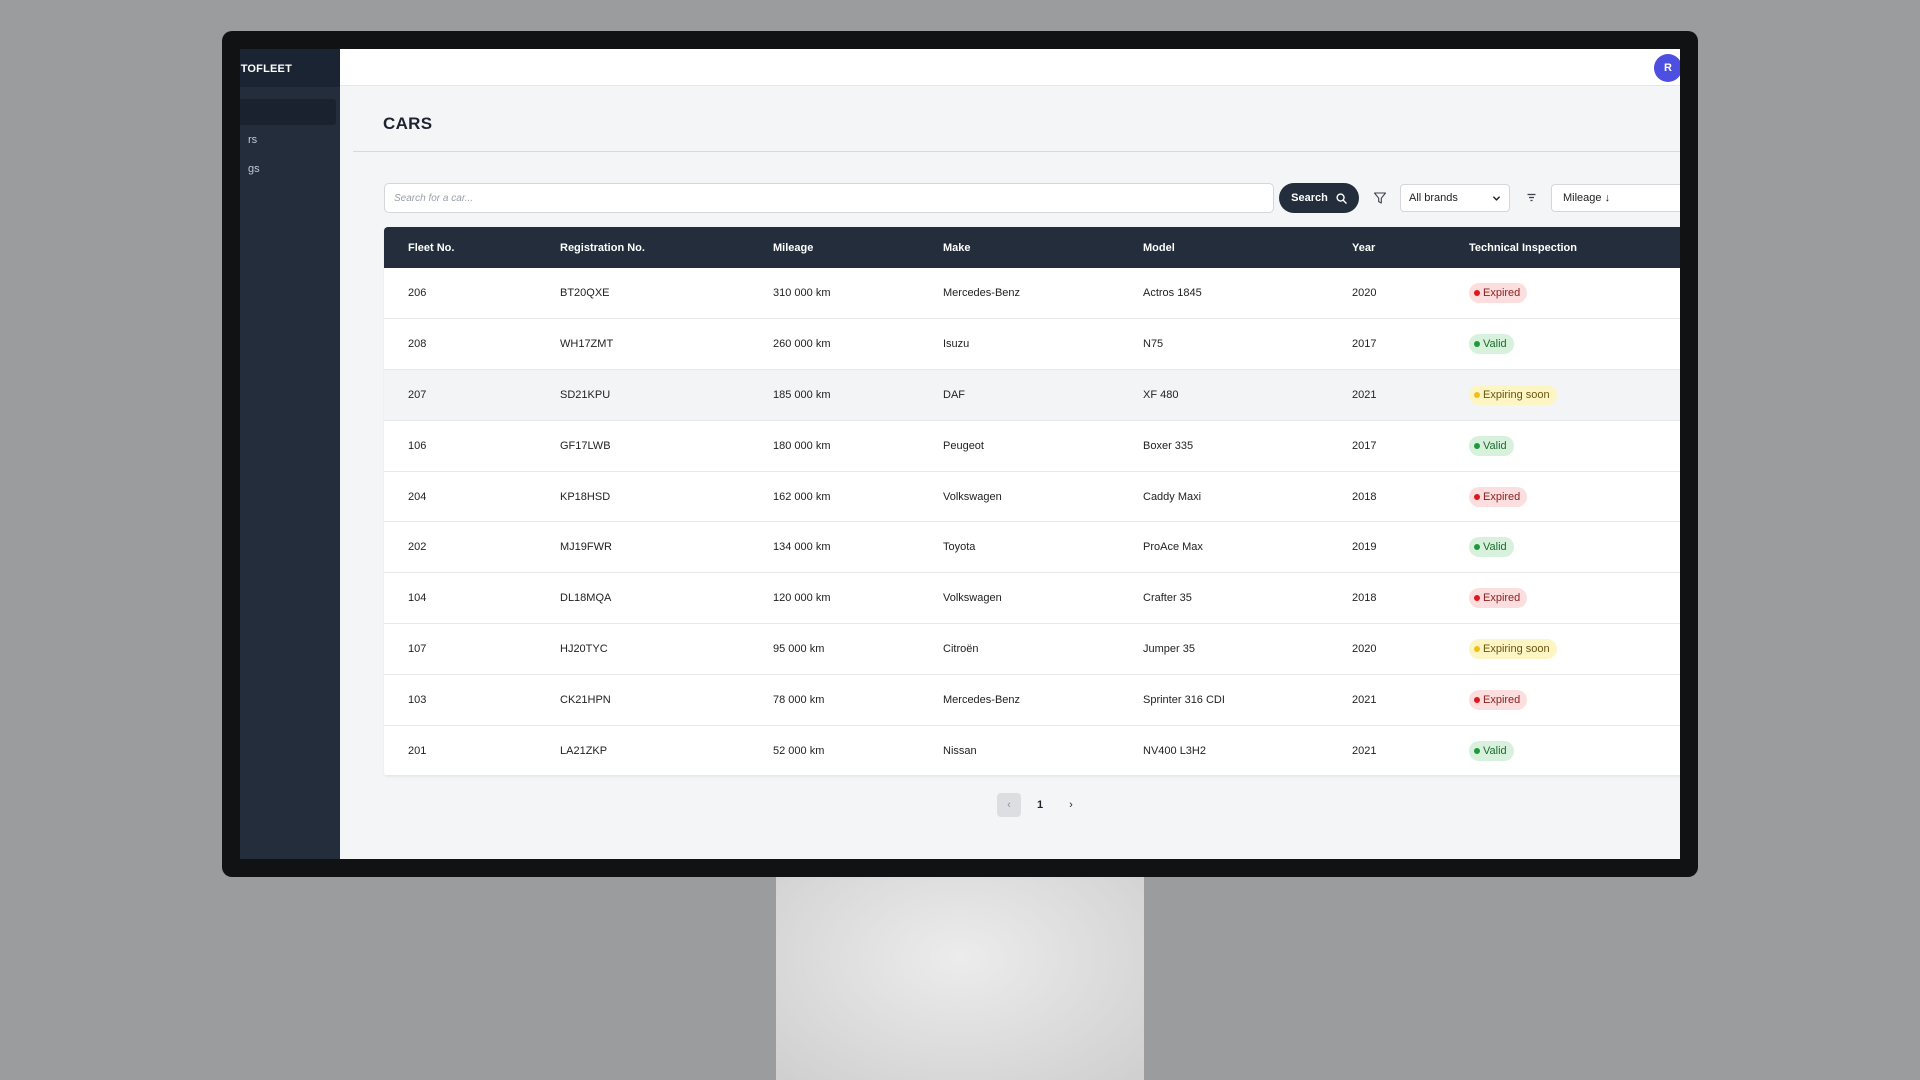  Describe the element at coordinates (956, 344) in the screenshot. I see `make-cell: Isuzu` at that location.